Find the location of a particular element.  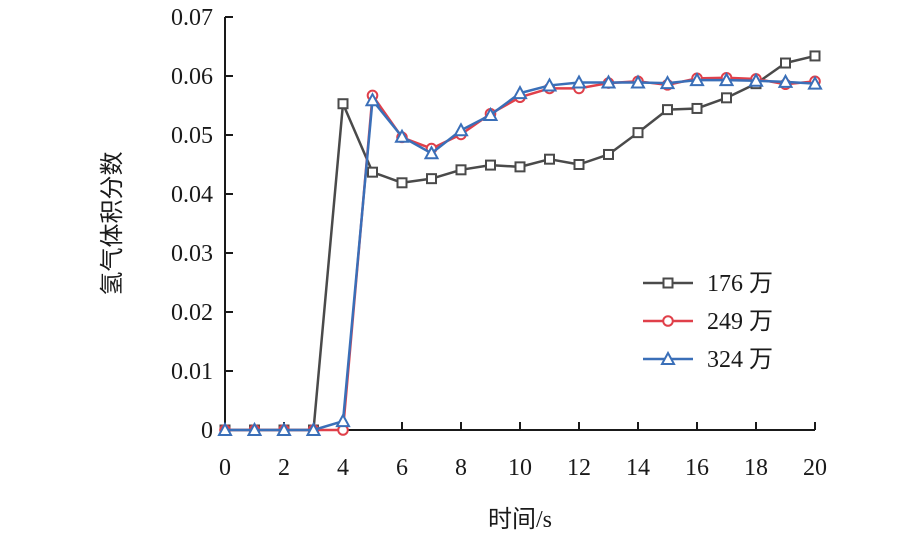

x-tick-label: 4 is located at coordinates (343, 468).